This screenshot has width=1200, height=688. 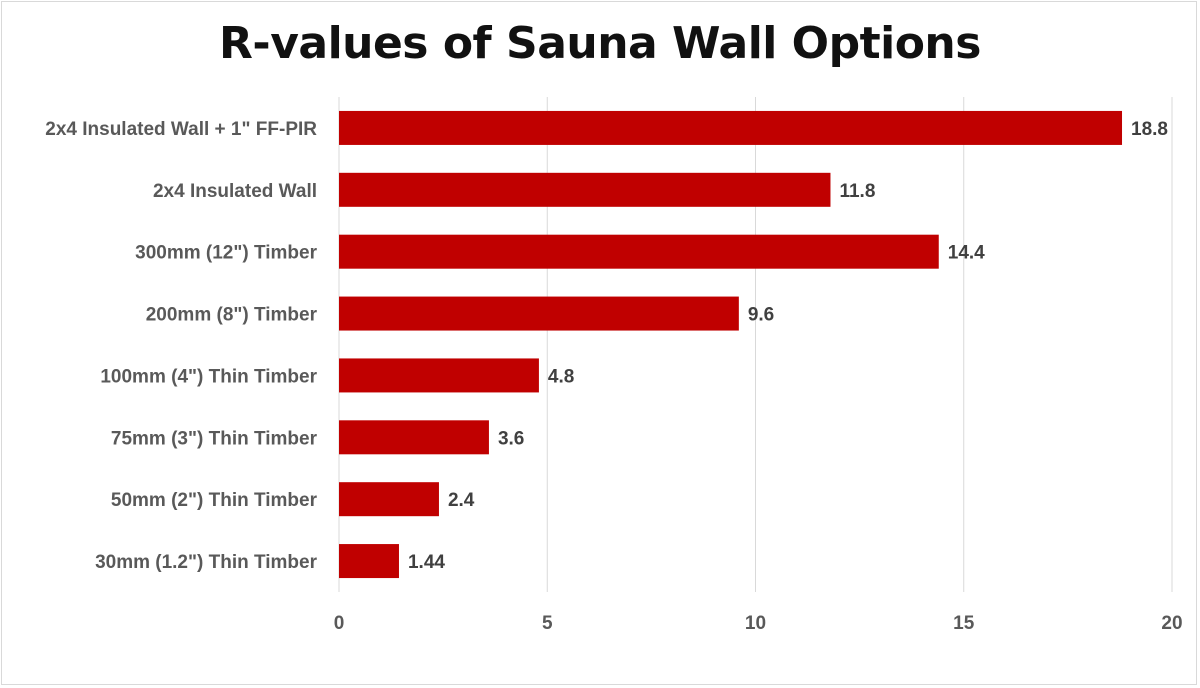 I want to click on category-label: 100mm (4") Thin Timber, so click(x=208, y=376).